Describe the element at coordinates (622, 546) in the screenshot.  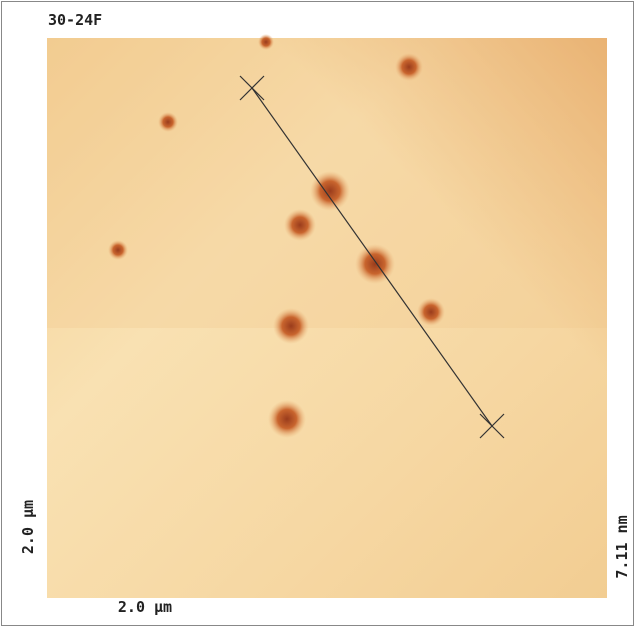
I see `height-scale-label: 7.11 nm` at that location.